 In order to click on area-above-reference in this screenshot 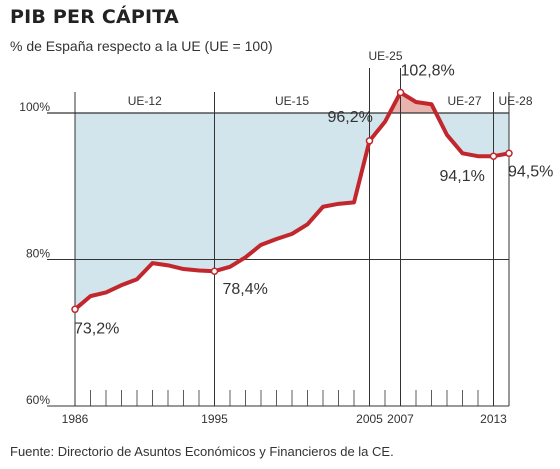, I will do `click(412, 102)`.